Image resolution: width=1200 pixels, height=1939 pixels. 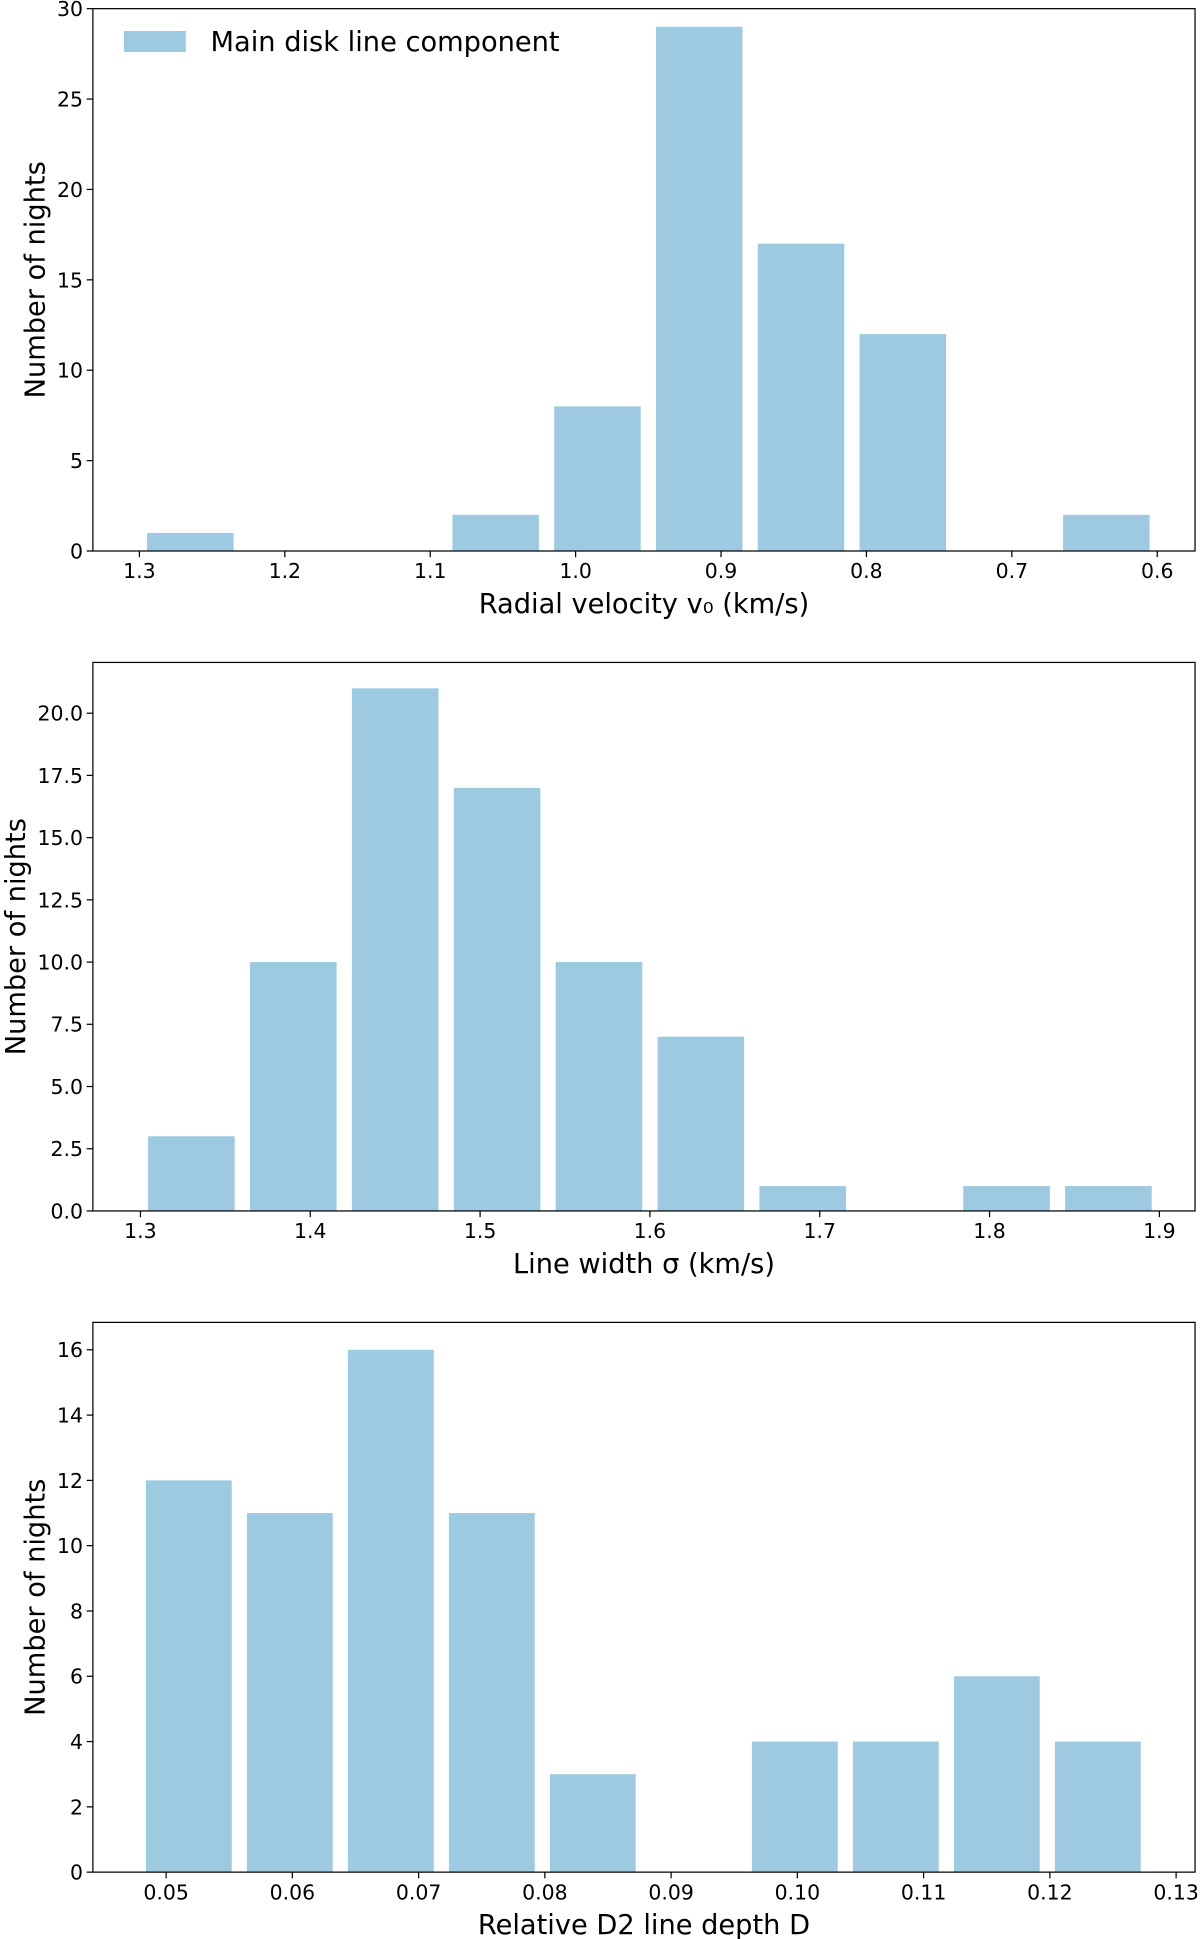 I want to click on x-tick-label: 0.13, so click(x=1175, y=1892).